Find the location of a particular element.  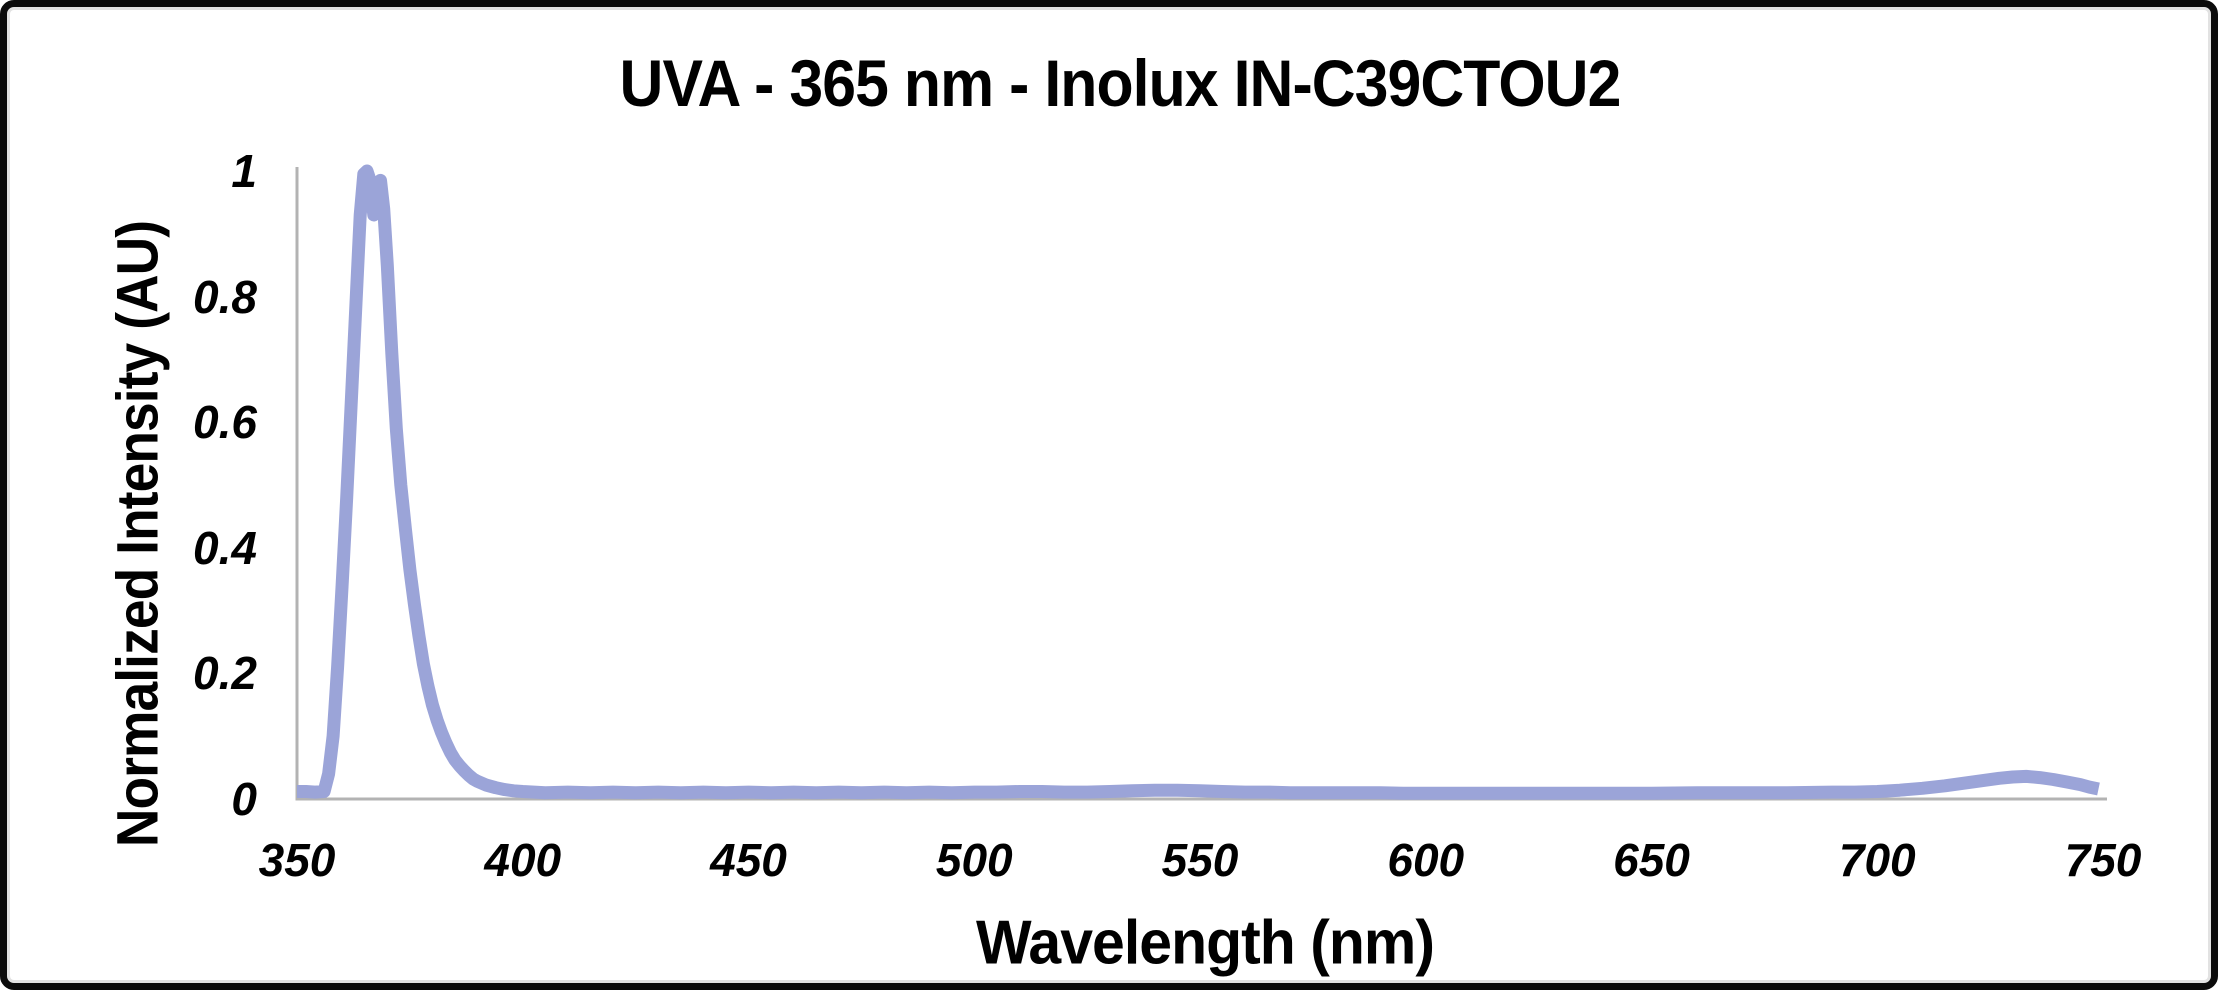

y-tick-label: 1 is located at coordinates (244, 171).